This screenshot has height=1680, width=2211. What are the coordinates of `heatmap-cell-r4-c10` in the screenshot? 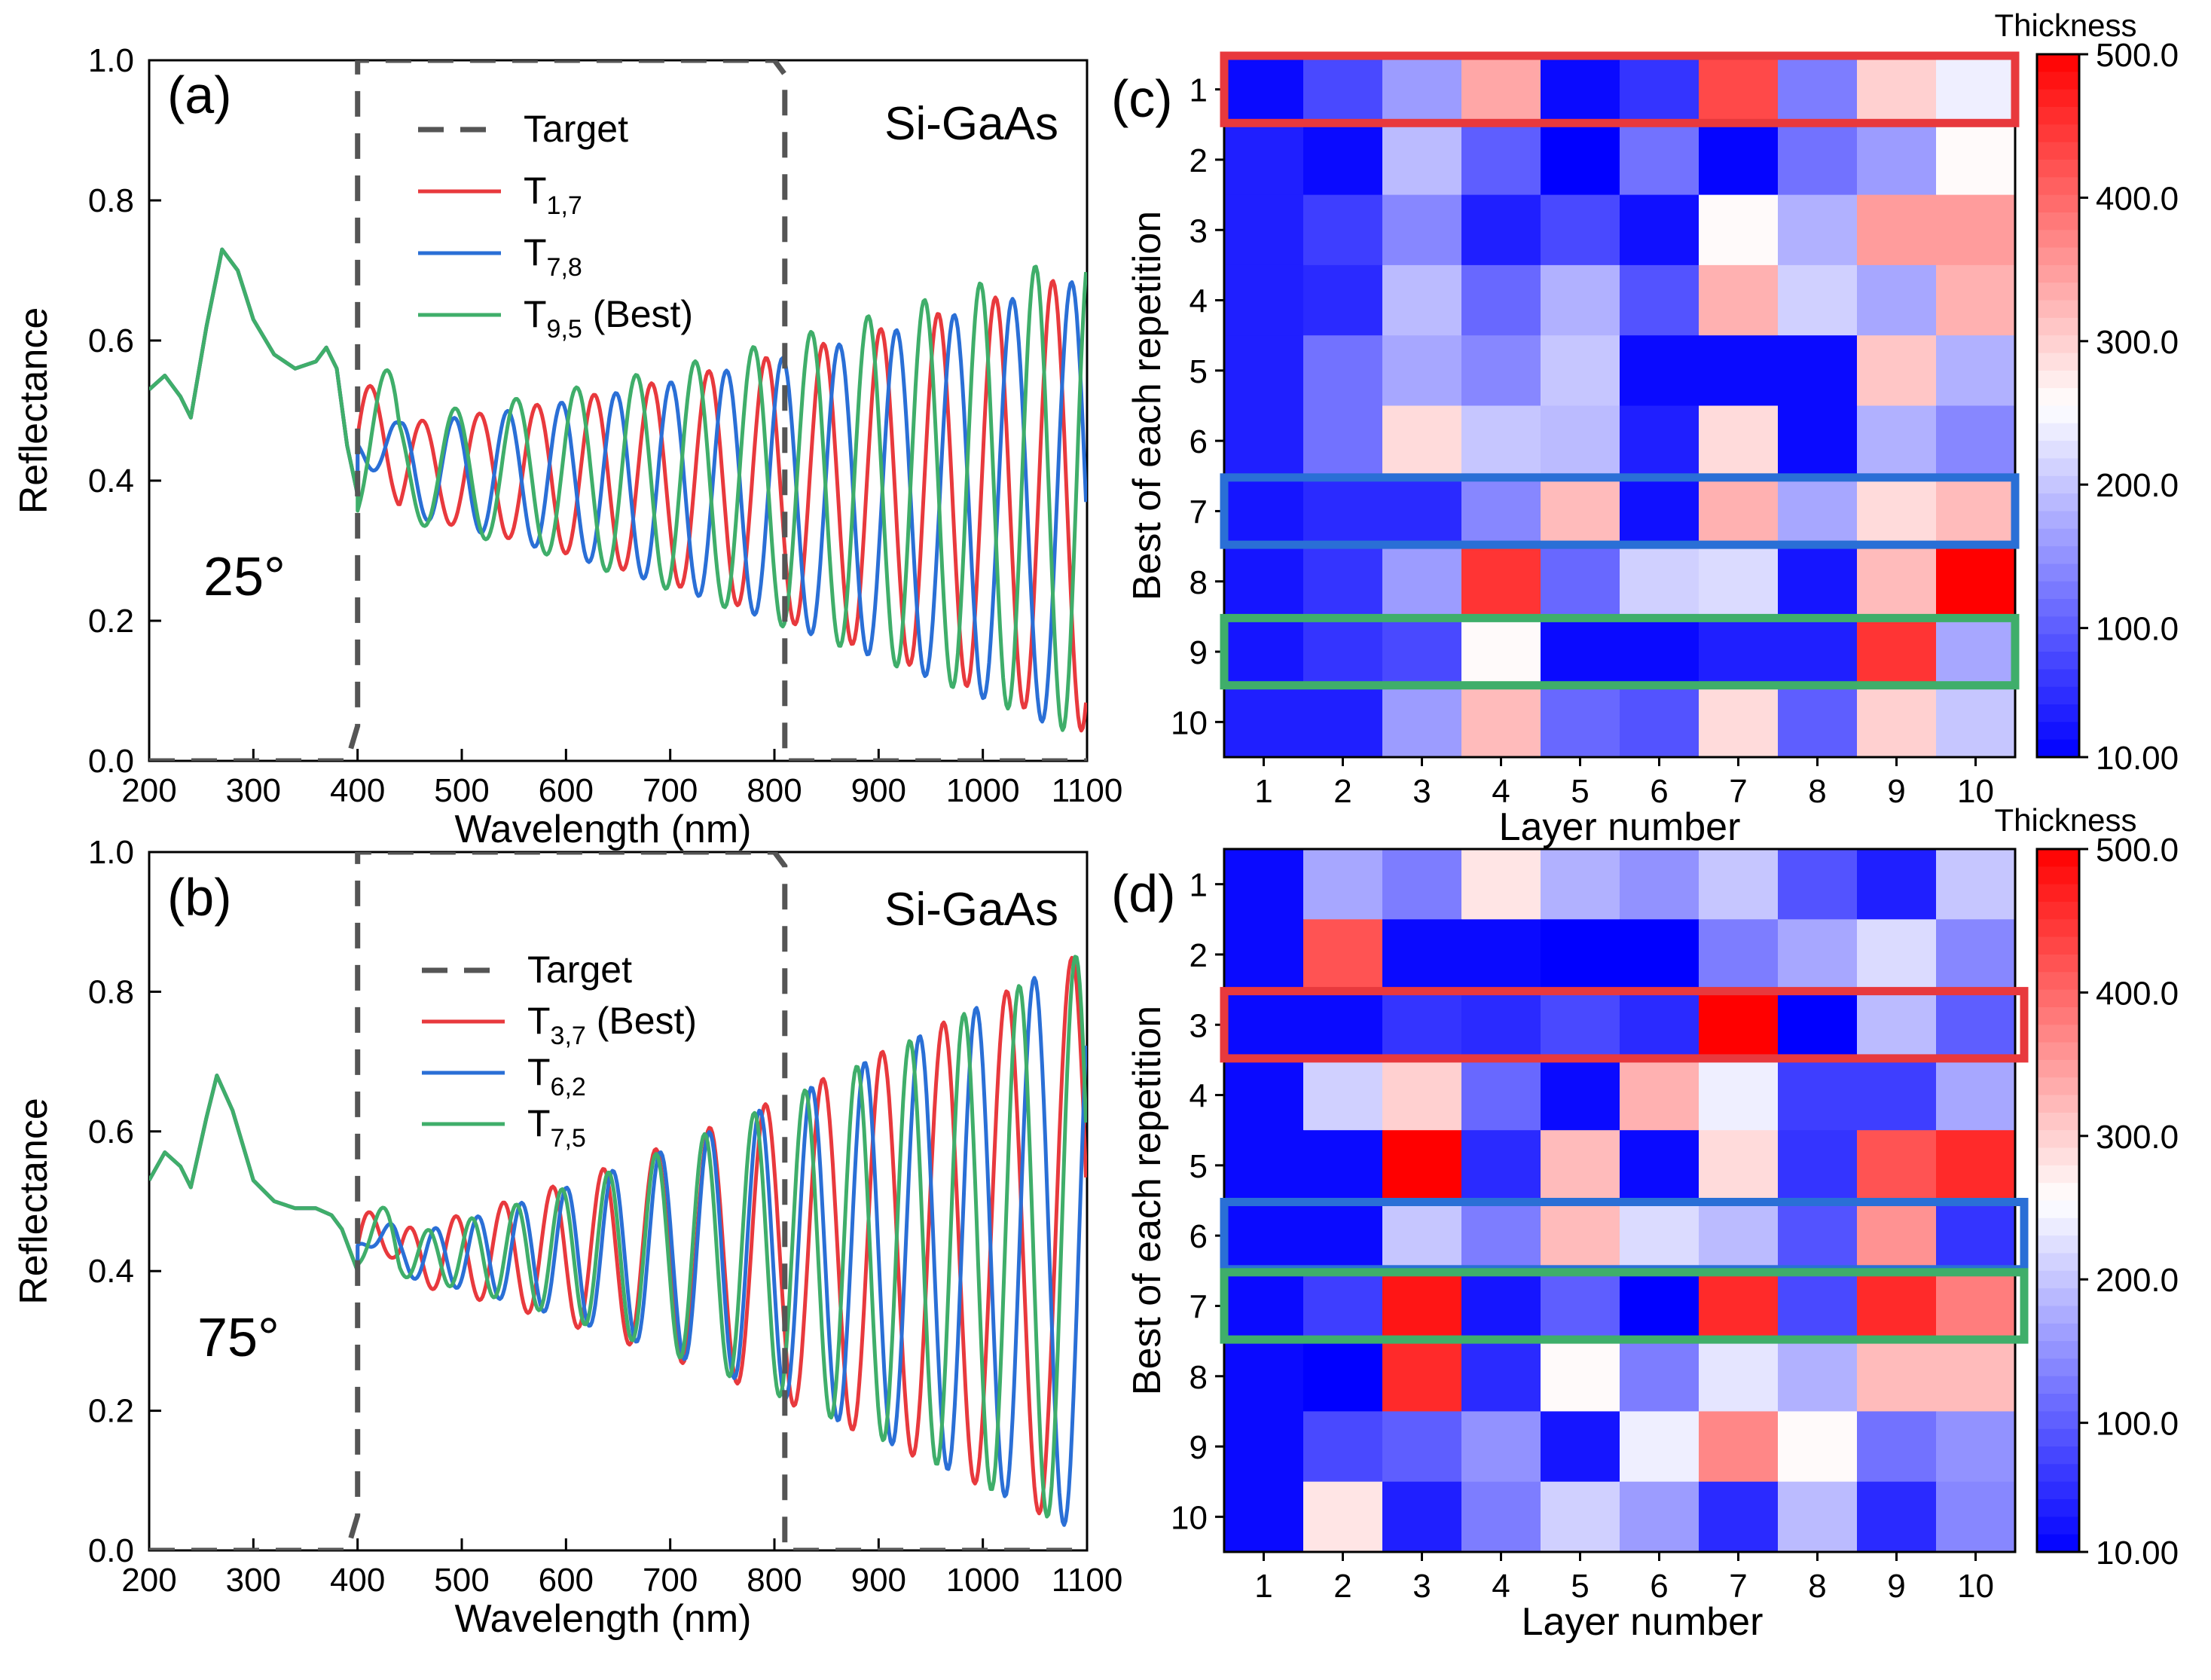 It's located at (1976, 300).